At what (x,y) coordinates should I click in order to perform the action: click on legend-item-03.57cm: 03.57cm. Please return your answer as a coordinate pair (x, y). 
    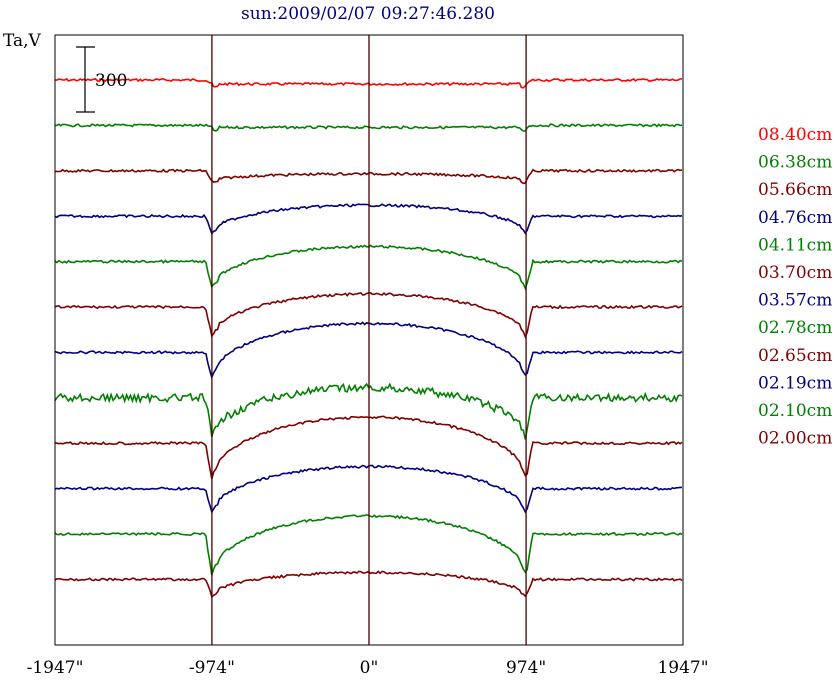
    Looking at the image, I should click on (795, 301).